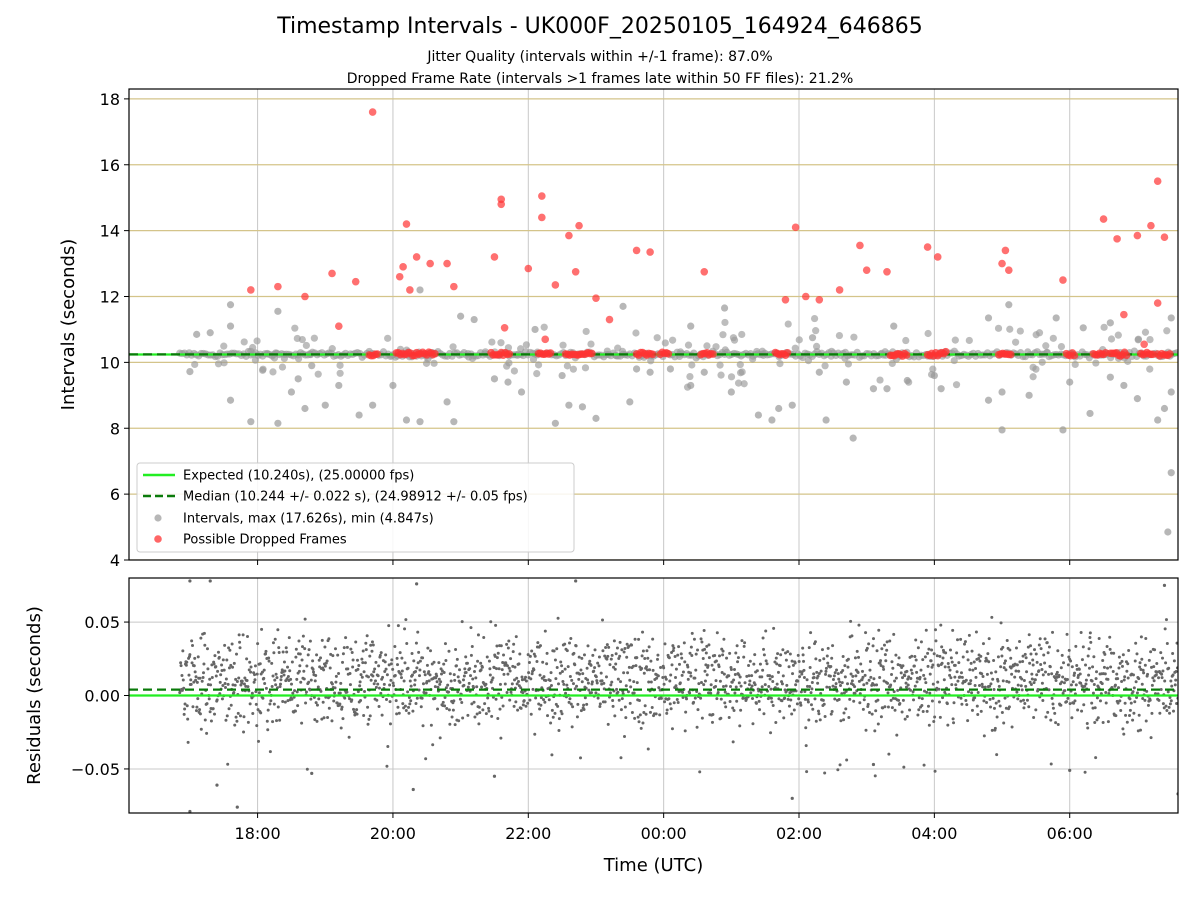 This screenshot has width=1200, height=900. I want to click on top-y-tick-label: 10, so click(110, 362).